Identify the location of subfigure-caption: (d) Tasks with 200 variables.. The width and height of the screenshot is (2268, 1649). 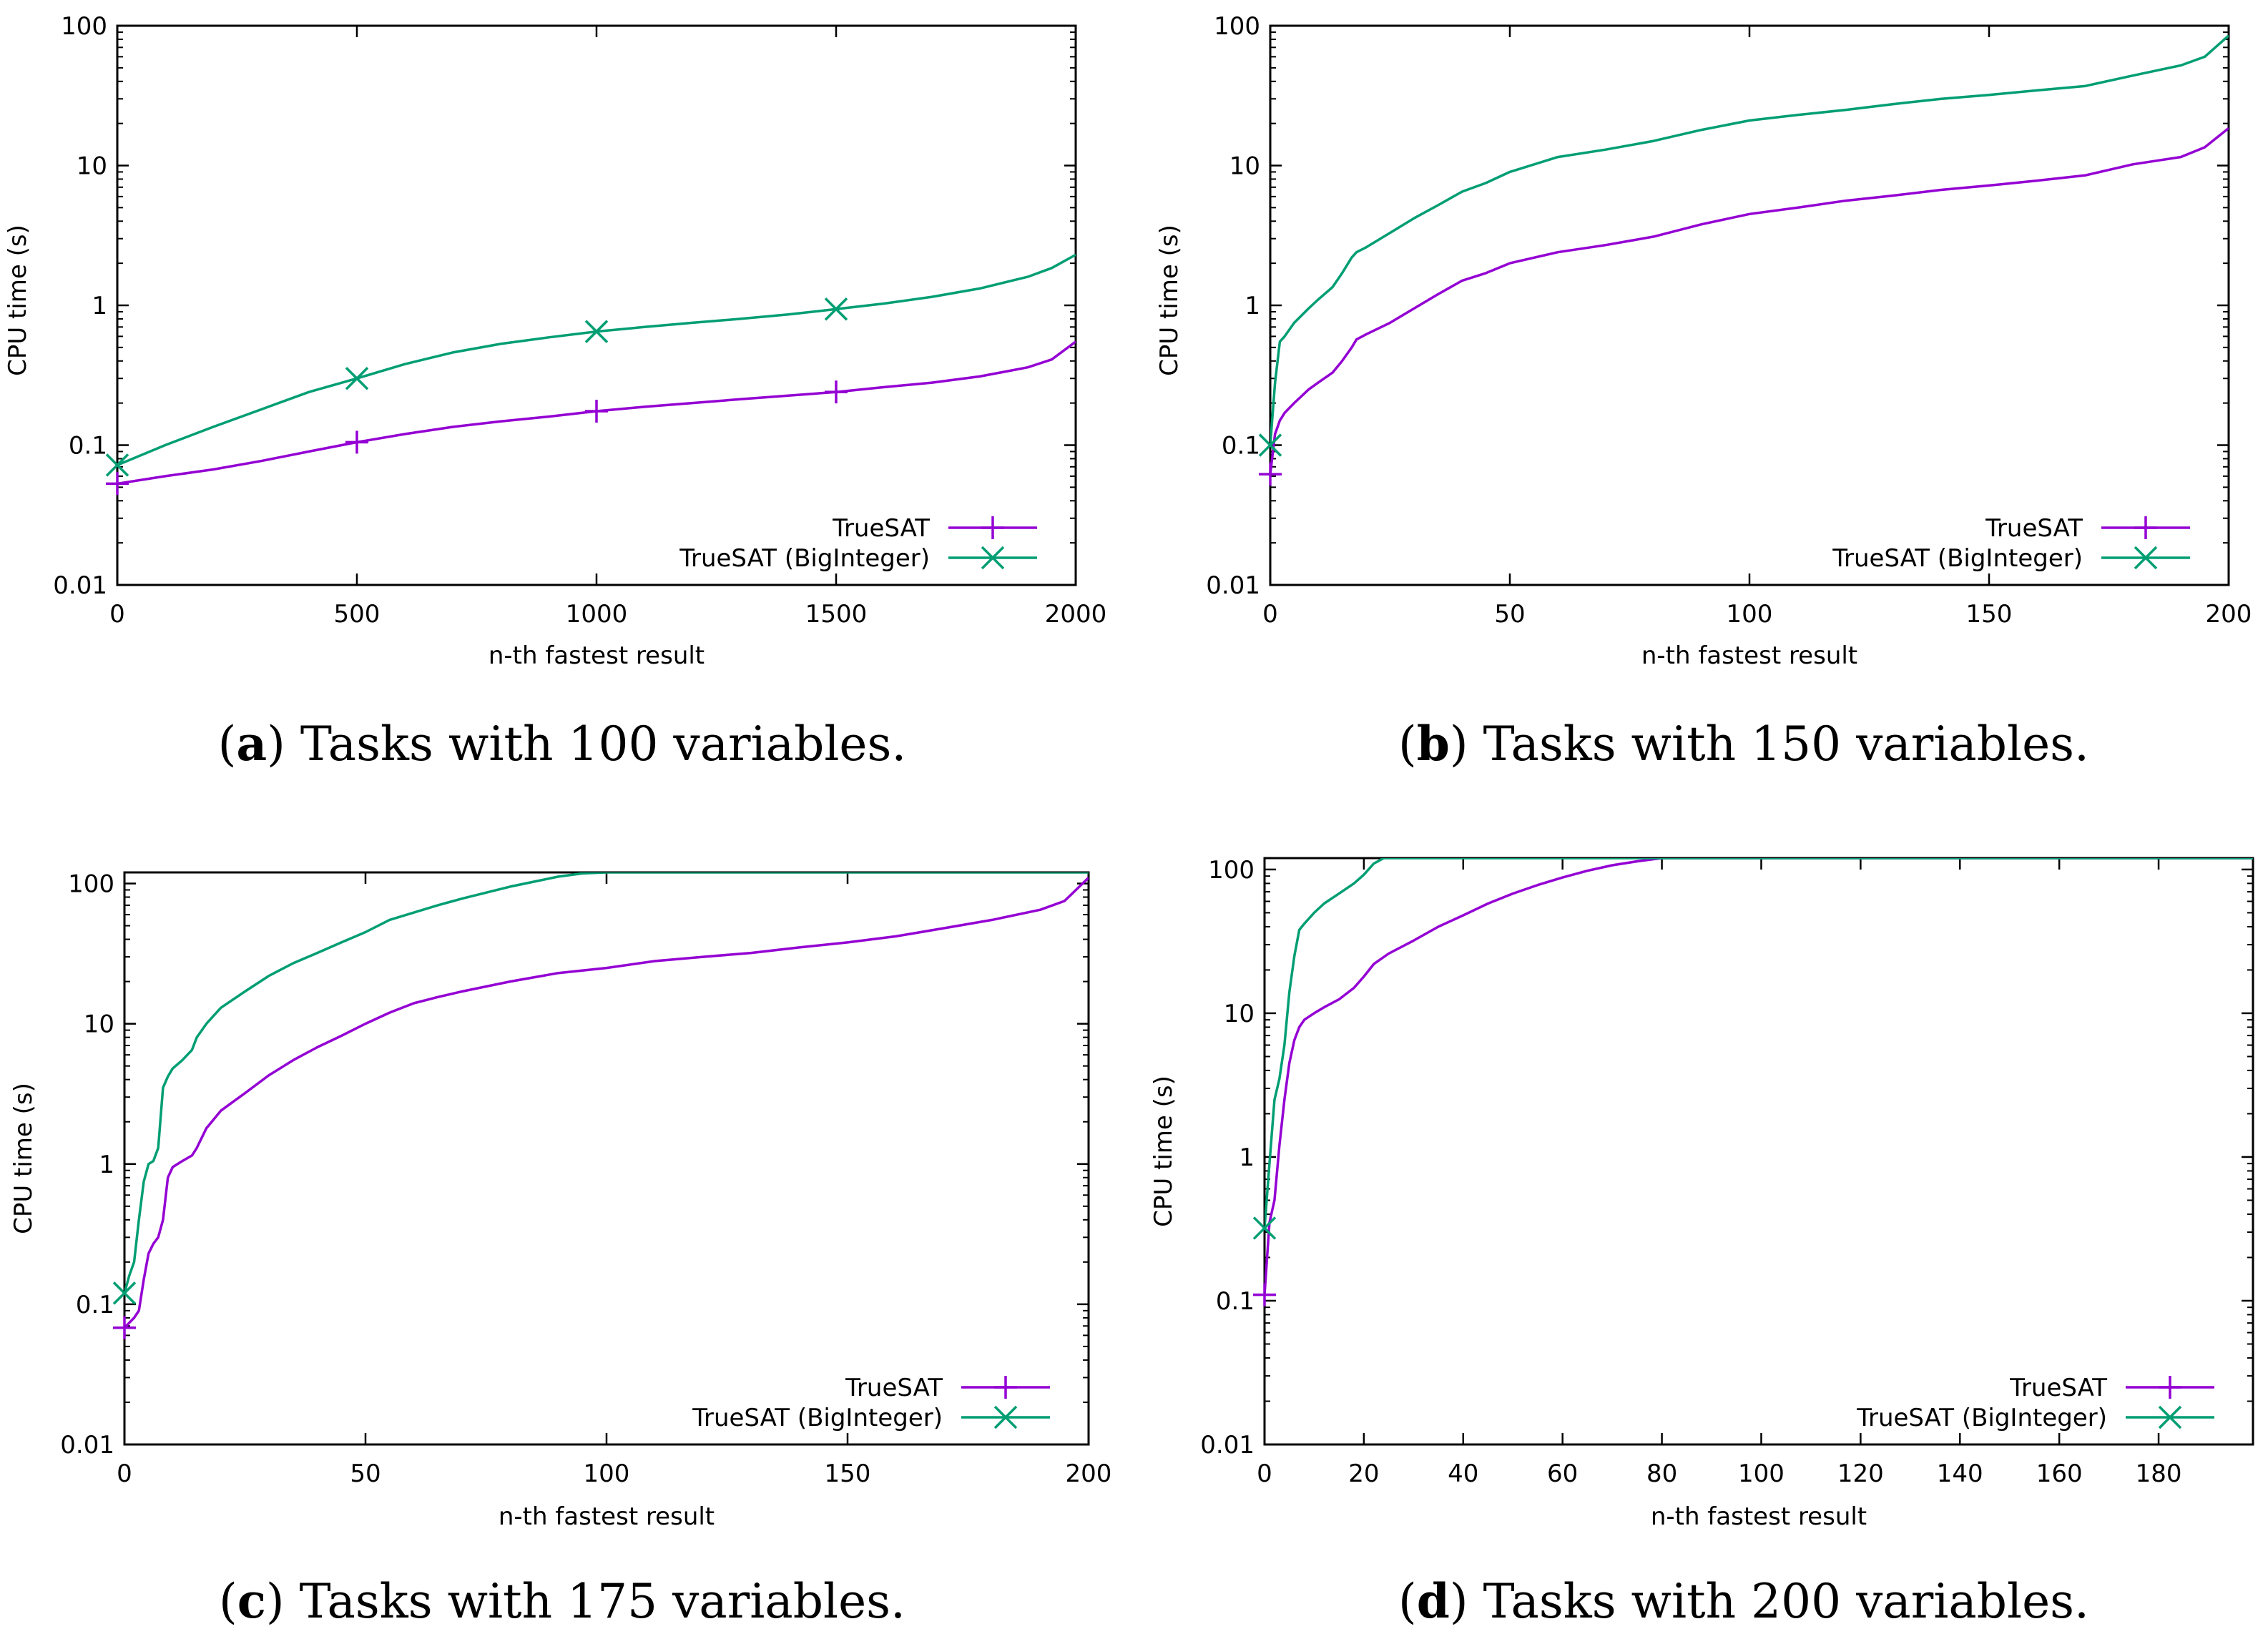
(1743, 1601).